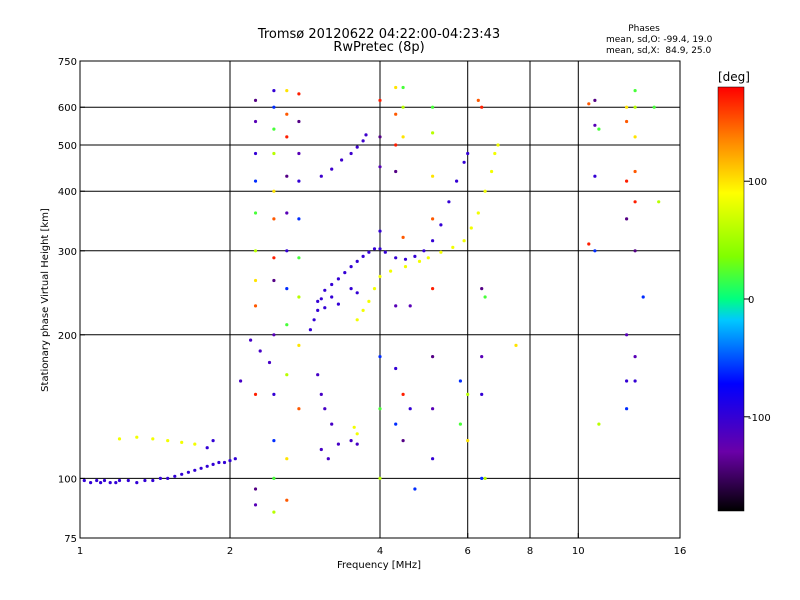 Image resolution: width=800 pixels, height=600 pixels. Describe the element at coordinates (67, 108) in the screenshot. I see `y-tick-label: 600` at that location.